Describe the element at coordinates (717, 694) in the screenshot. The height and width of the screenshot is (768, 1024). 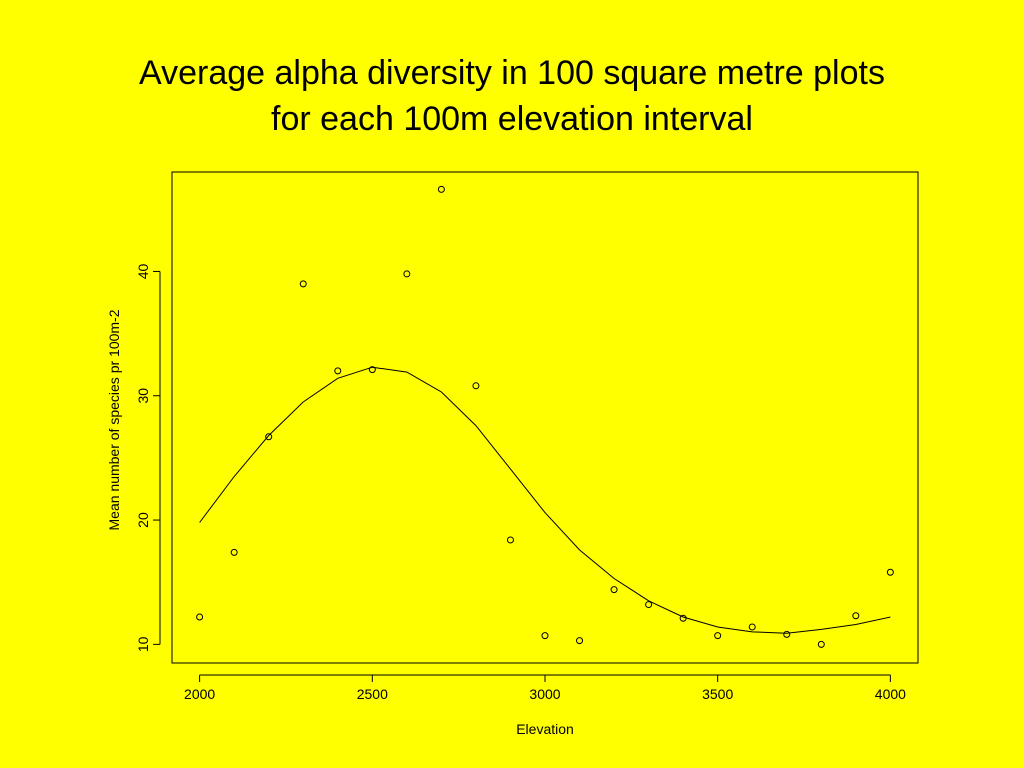
I see `x-tick-label: 3500` at that location.